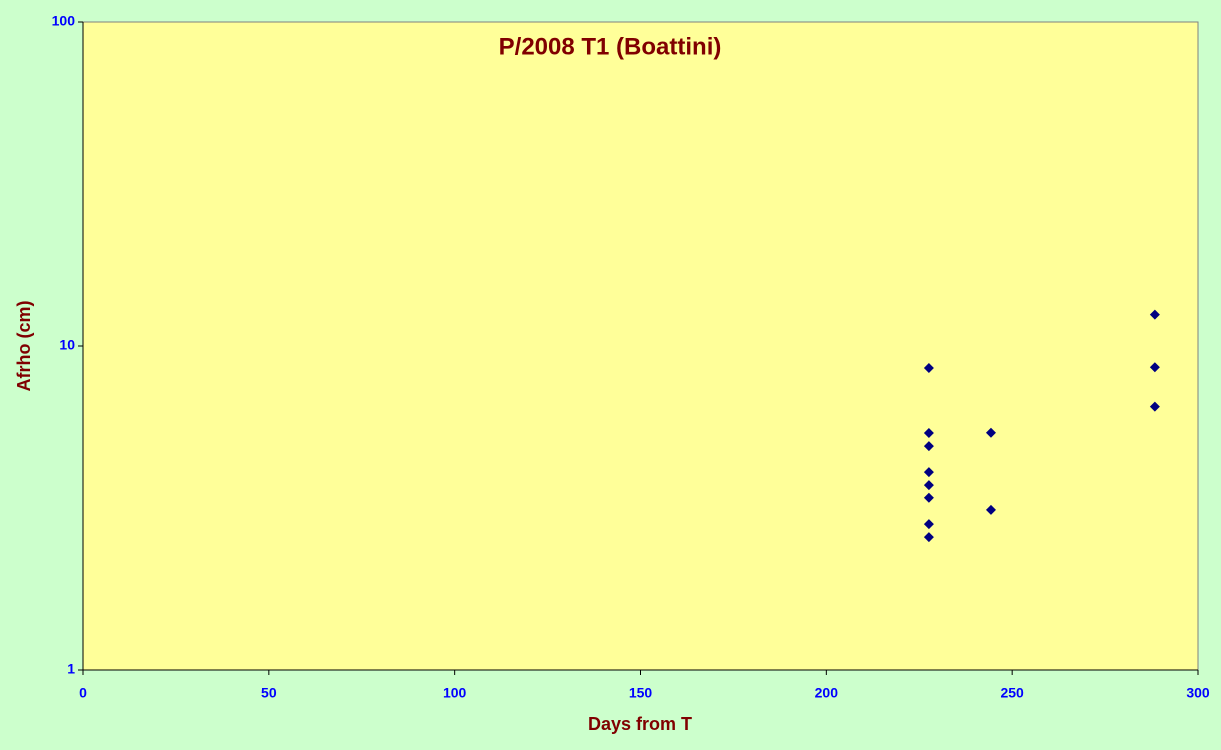 The height and width of the screenshot is (750, 1221). Describe the element at coordinates (24, 346) in the screenshot. I see `y-axis-label: Afrho (cm)` at that location.